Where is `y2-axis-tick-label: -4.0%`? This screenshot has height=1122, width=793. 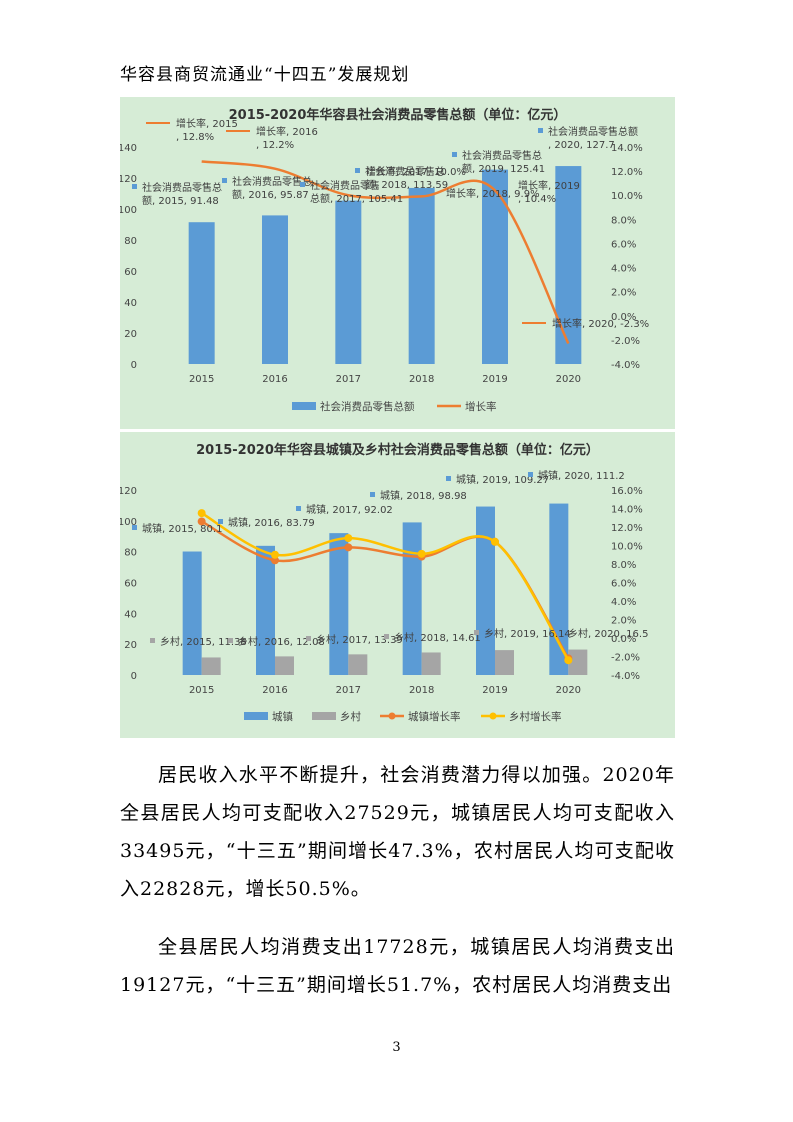 y2-axis-tick-label: -4.0% is located at coordinates (625, 365).